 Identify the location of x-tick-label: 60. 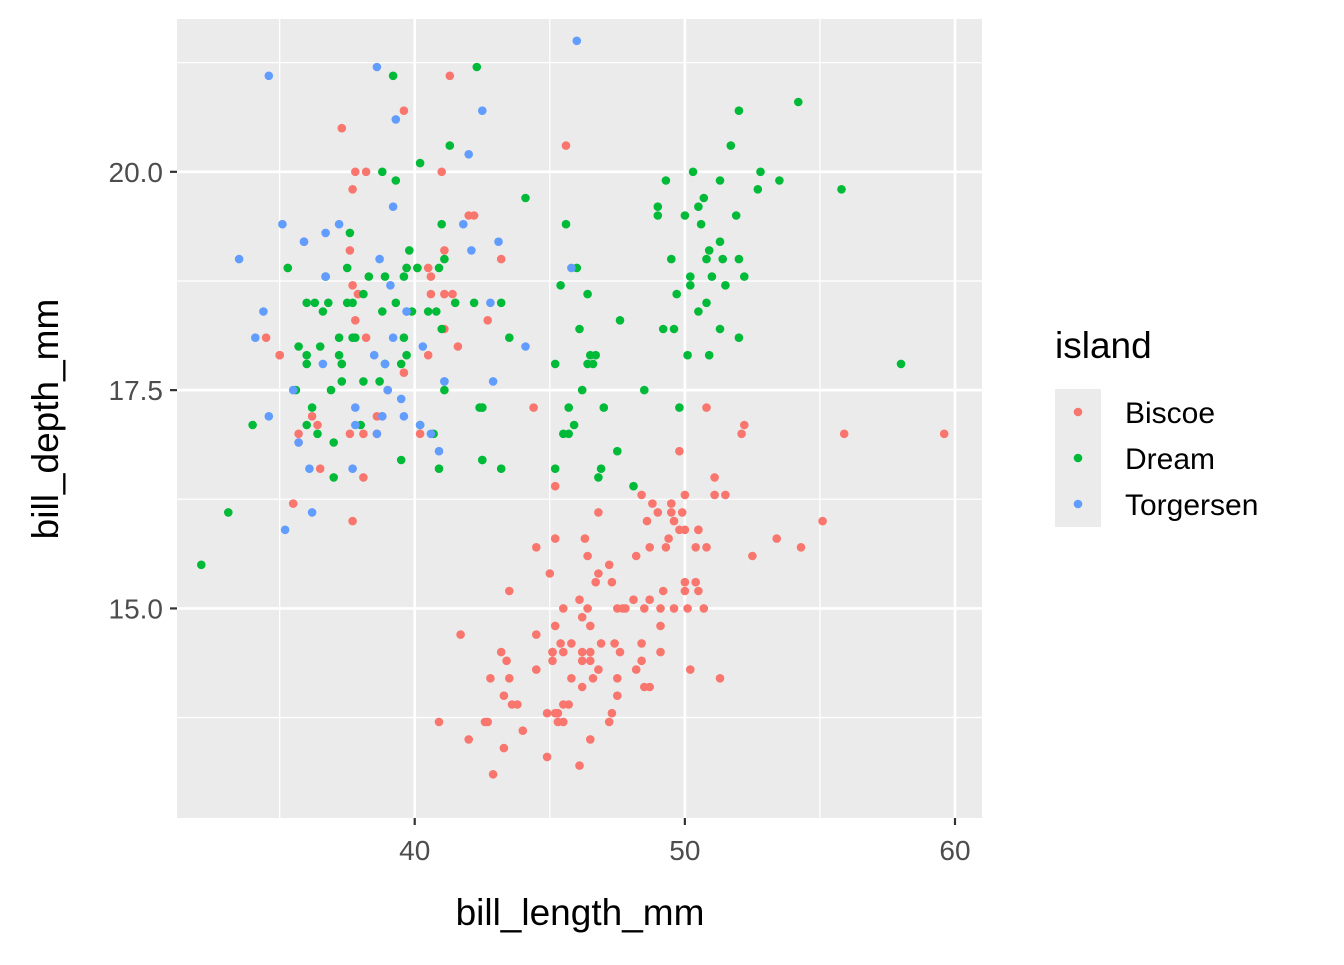
(954, 850).